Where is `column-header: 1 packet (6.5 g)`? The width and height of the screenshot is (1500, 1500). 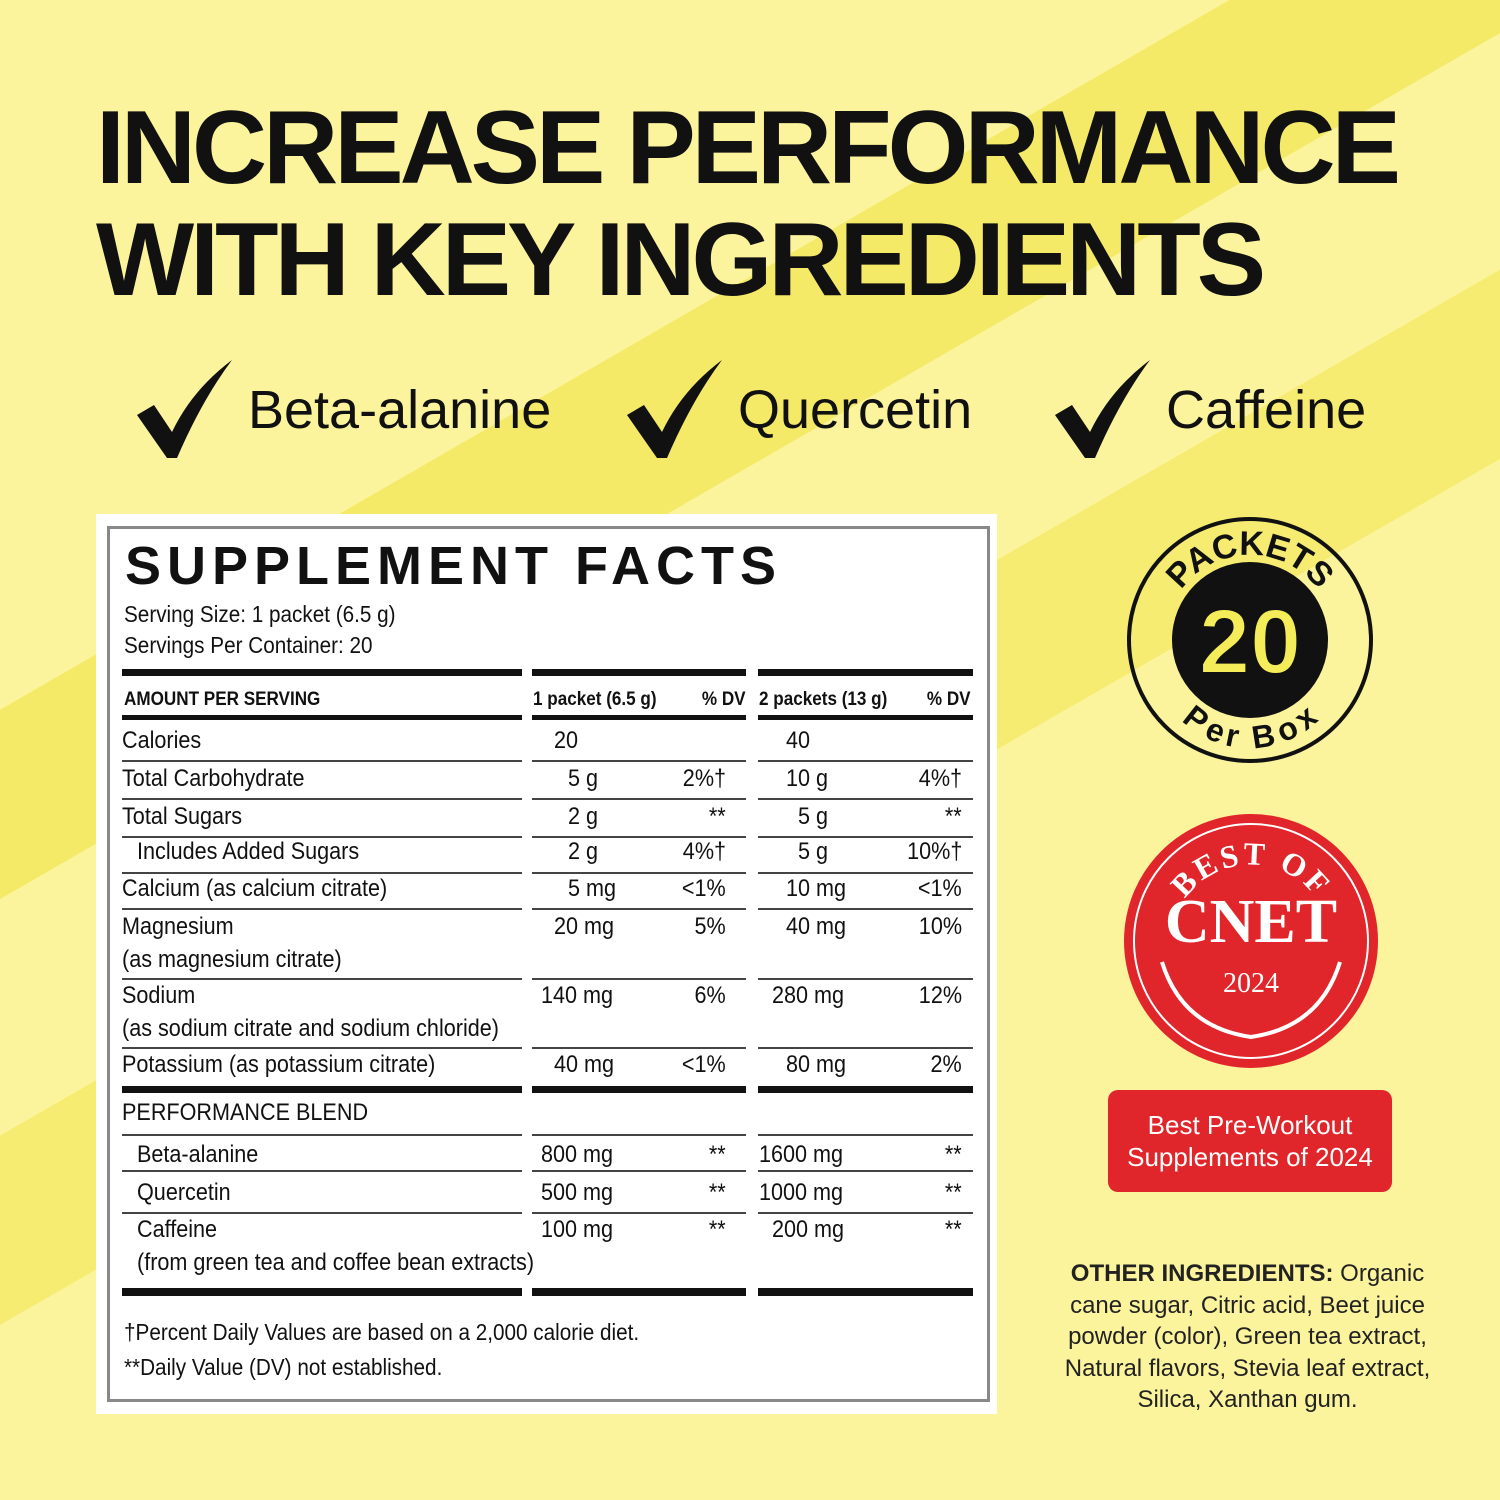 column-header: 1 packet (6.5 g) is located at coordinates (595, 699).